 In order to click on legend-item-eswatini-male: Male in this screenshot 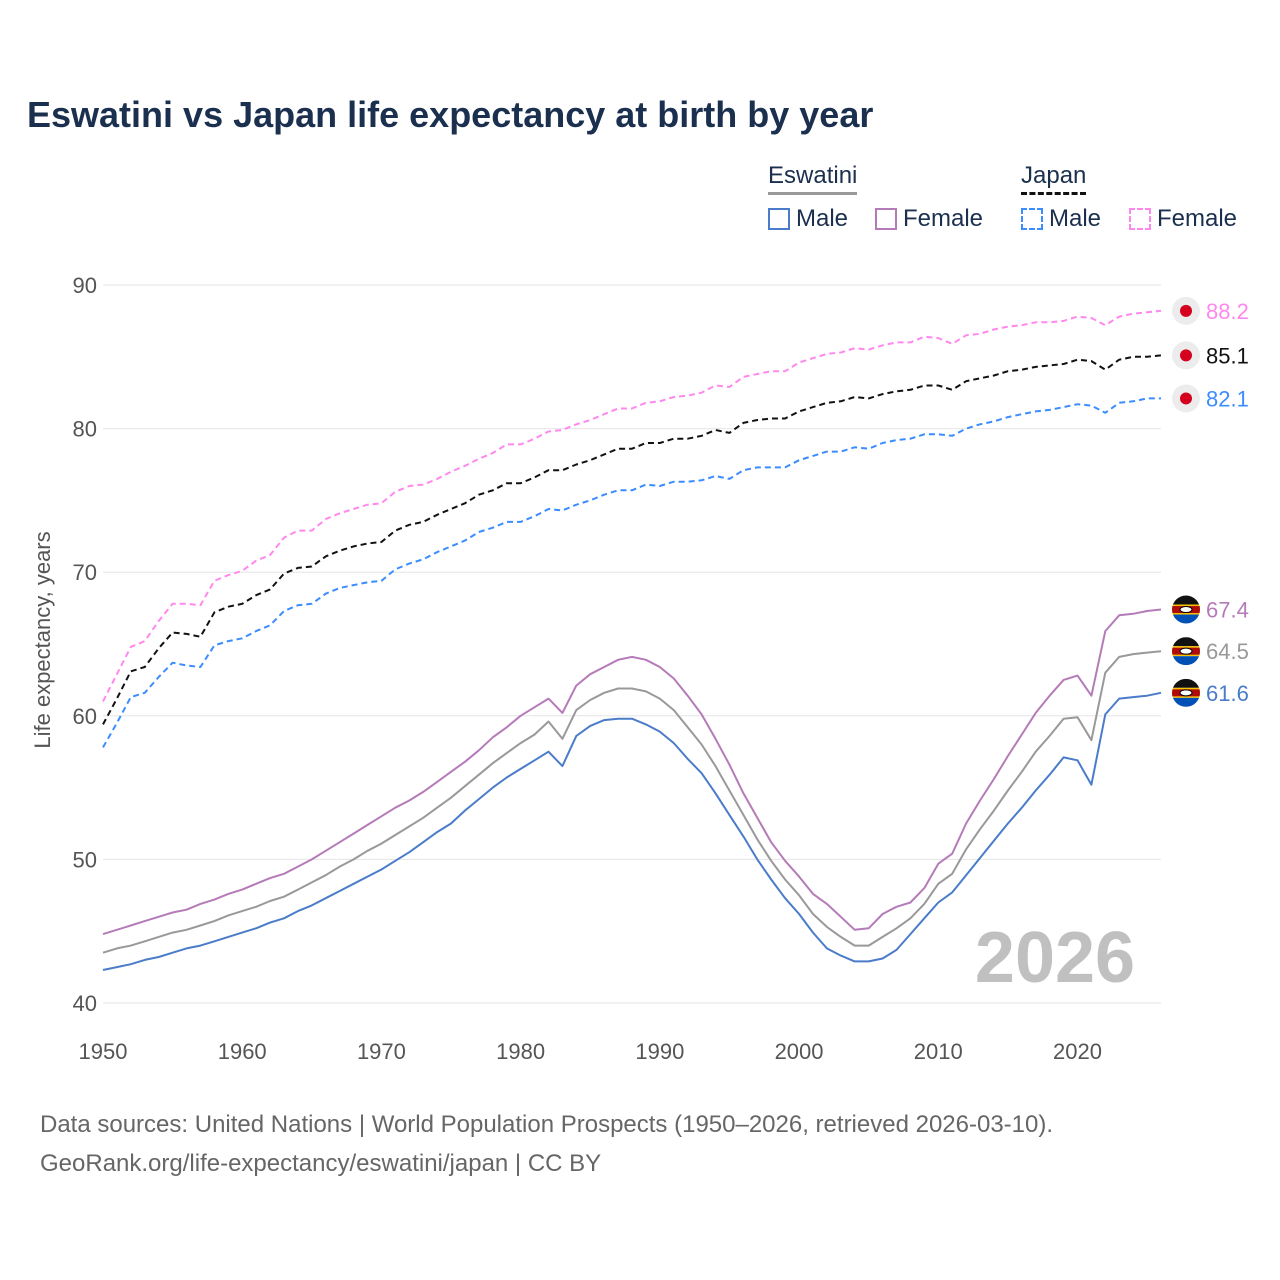, I will do `click(808, 219)`.